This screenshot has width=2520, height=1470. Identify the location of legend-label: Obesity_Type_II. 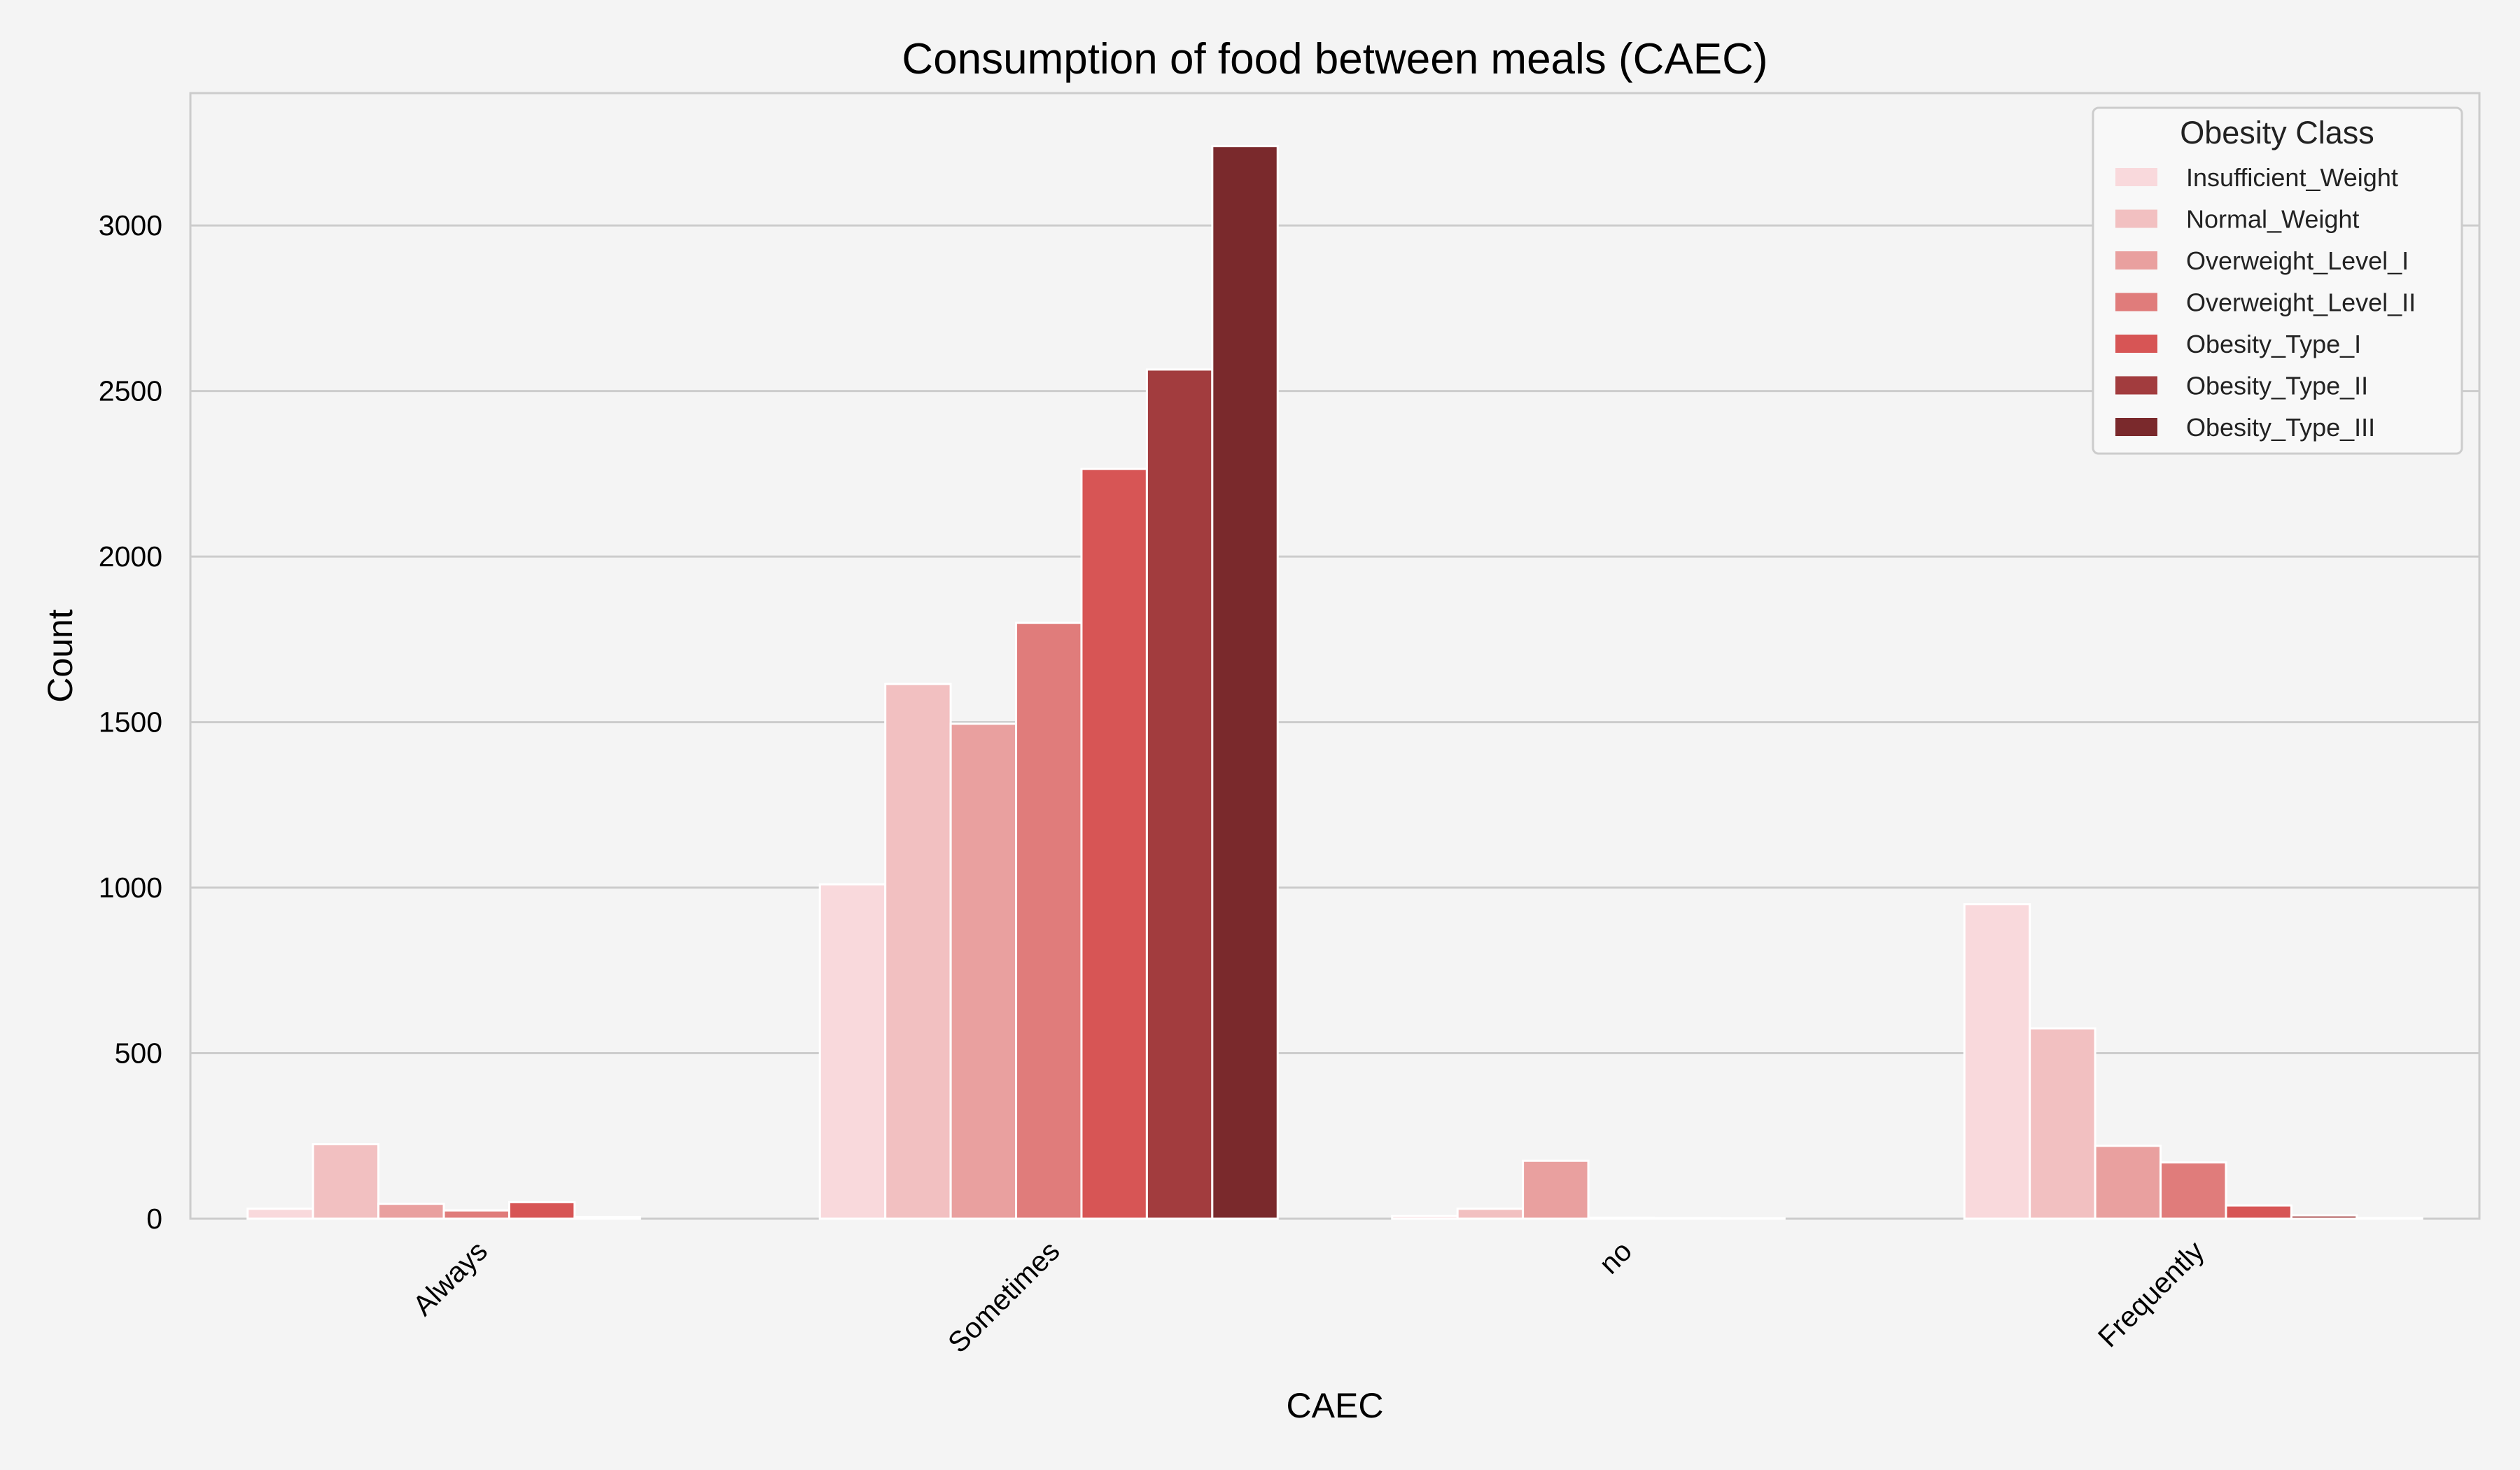
(2277, 386).